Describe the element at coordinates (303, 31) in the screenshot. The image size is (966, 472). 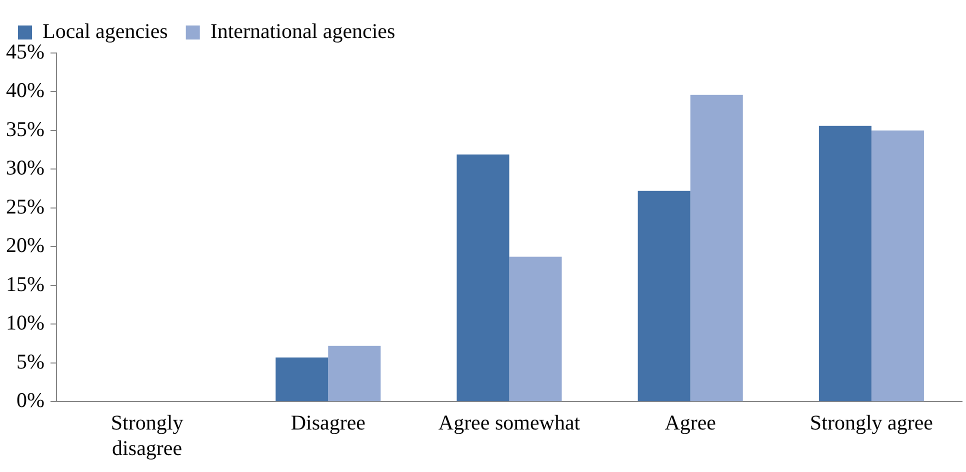
I see `legend-label: International agencies` at that location.